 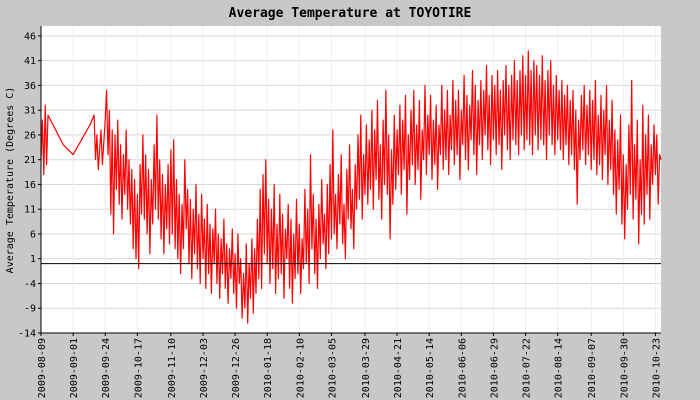 What do you see at coordinates (204, 368) in the screenshot?
I see `x-tick-label: 2009-12-03` at bounding box center [204, 368].